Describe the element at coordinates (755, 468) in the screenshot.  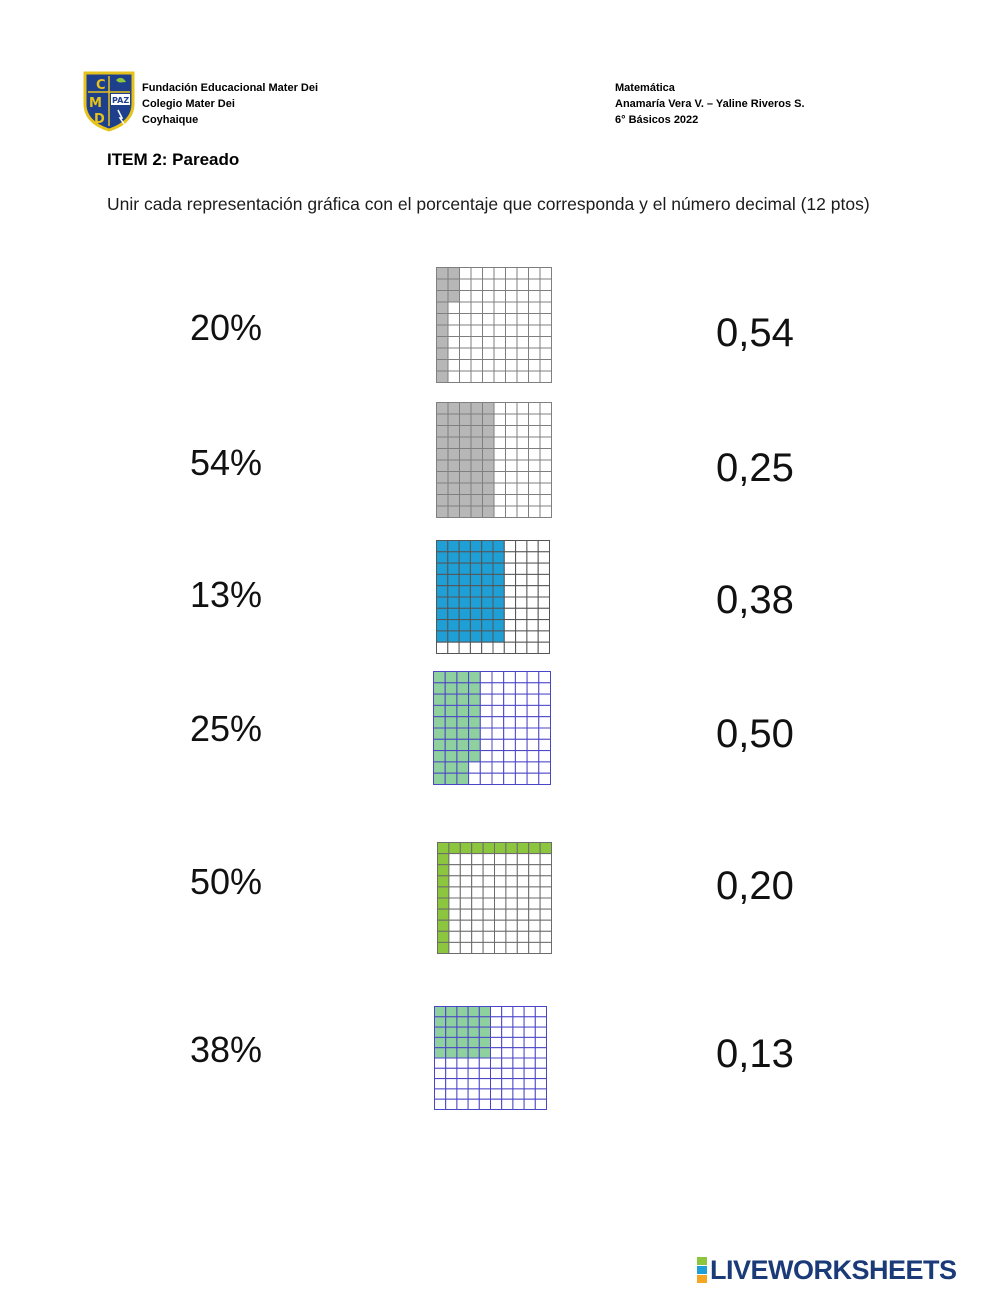
I see `decimal-label: 0,25` at that location.